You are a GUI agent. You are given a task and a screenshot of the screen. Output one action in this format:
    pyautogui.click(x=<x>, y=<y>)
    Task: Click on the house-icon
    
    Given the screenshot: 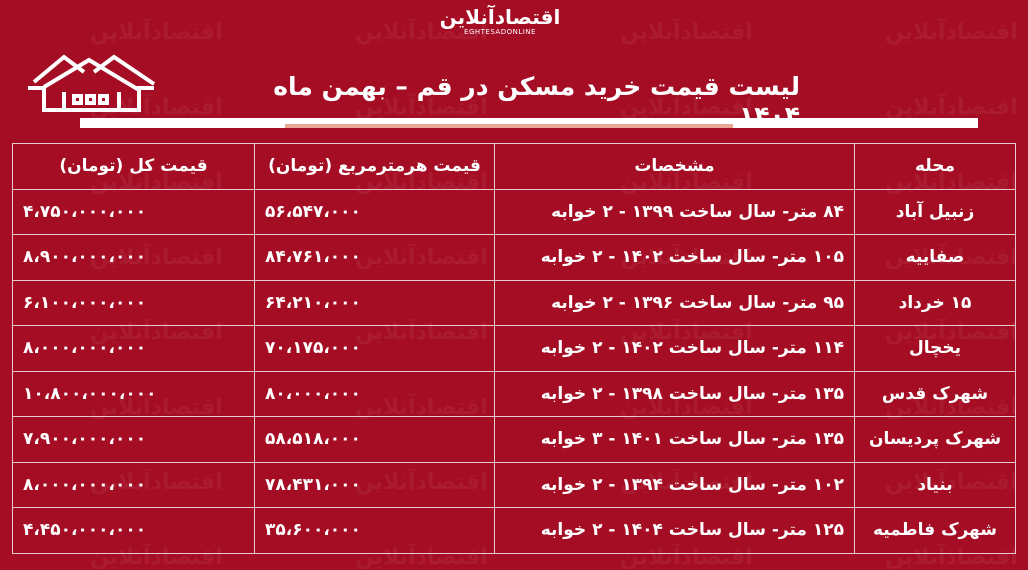 What is the action you would take?
    pyautogui.click(x=92, y=83)
    